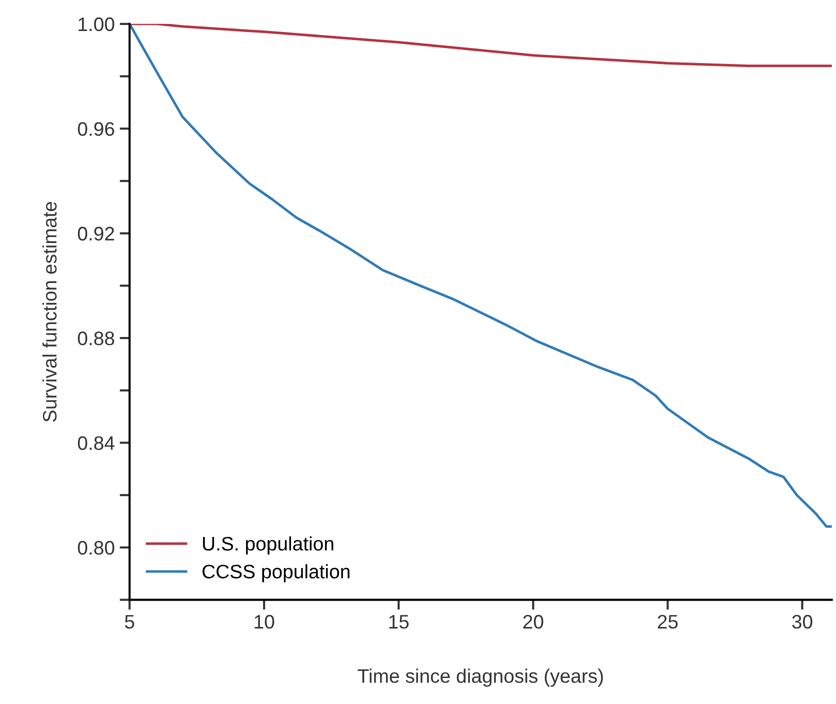 The height and width of the screenshot is (704, 836). Describe the element at coordinates (276, 573) in the screenshot. I see `legend-label: CCSS population` at that location.